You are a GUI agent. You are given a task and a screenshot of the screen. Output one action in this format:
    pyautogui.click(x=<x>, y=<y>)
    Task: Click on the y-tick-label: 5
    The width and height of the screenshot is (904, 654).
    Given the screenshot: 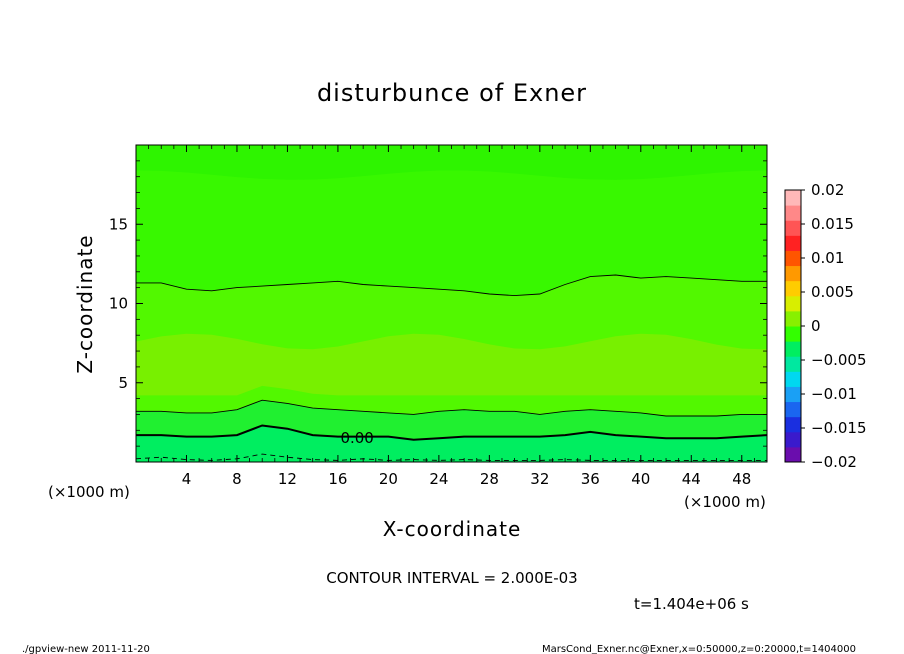 What is the action you would take?
    pyautogui.click(x=123, y=383)
    